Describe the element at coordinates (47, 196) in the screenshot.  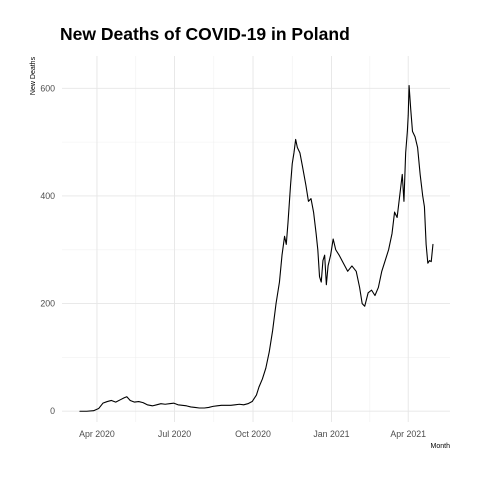
I see `y-tick-label: 400` at that location.